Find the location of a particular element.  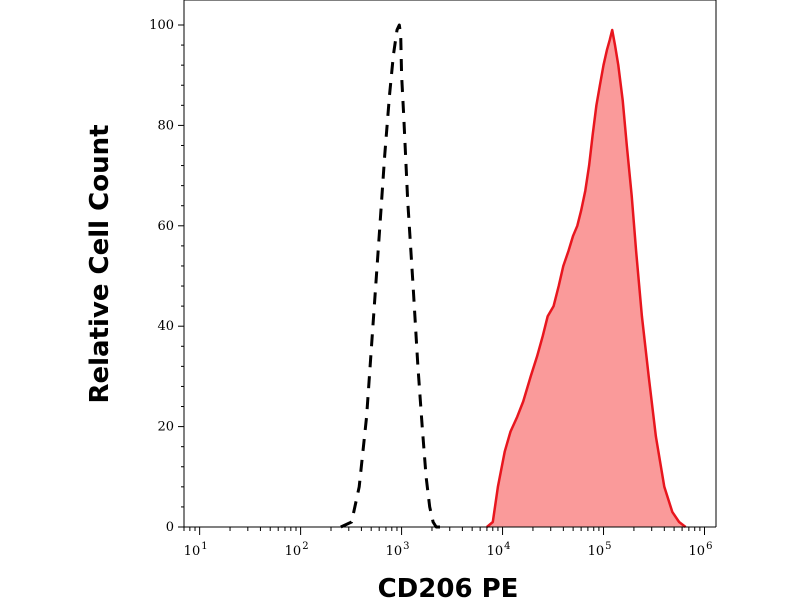

series-0-line is located at coordinates (390, 276).